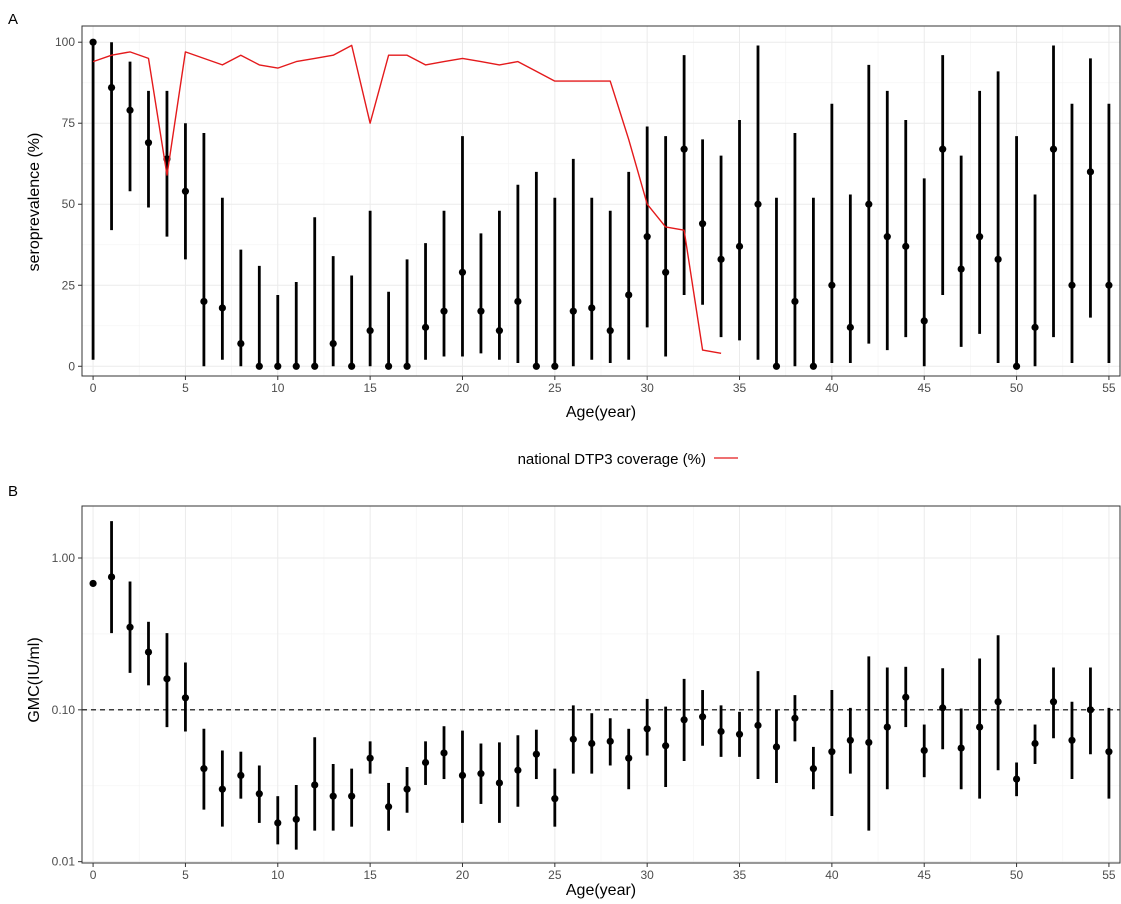 Image resolution: width=1121 pixels, height=904 pixels. What do you see at coordinates (1109, 388) in the screenshot?
I see `x-tick-label: 55` at bounding box center [1109, 388].